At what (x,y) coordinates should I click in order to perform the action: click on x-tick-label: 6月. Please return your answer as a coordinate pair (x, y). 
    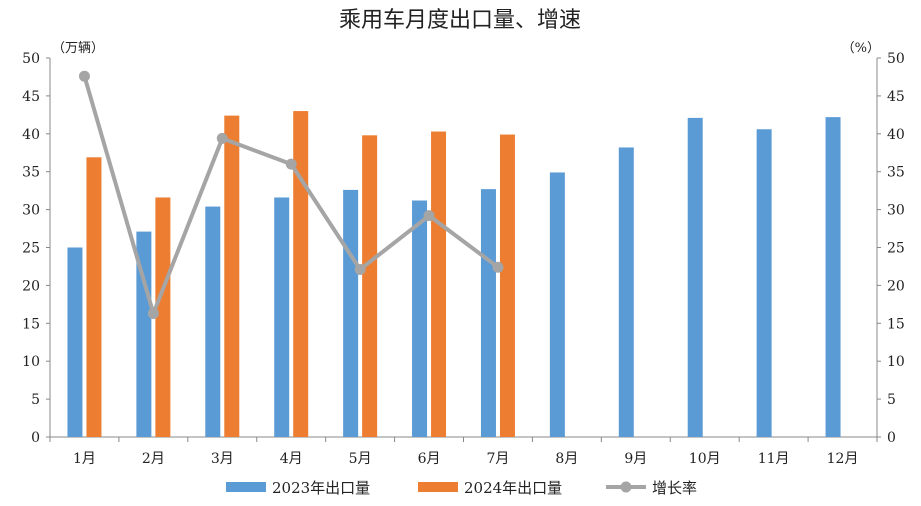
    Looking at the image, I should click on (429, 459).